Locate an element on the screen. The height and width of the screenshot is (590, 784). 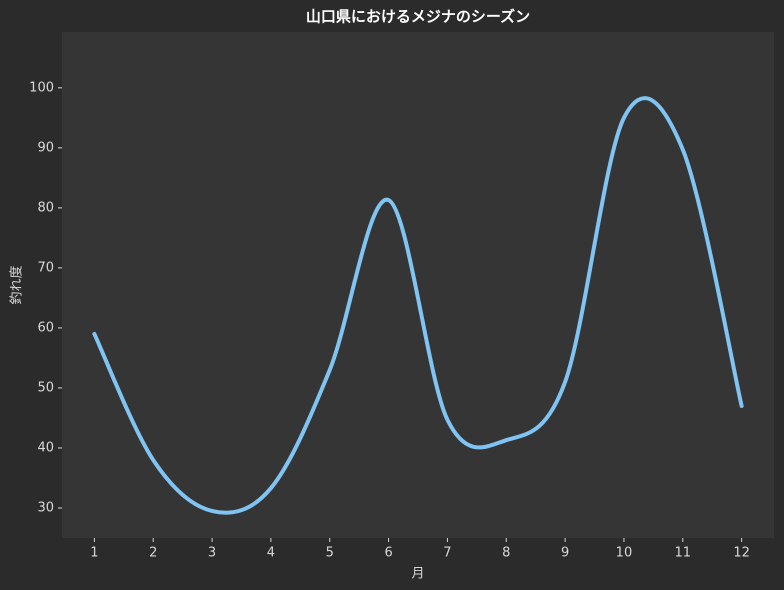
y-tick-label: 100 is located at coordinates (41, 87).